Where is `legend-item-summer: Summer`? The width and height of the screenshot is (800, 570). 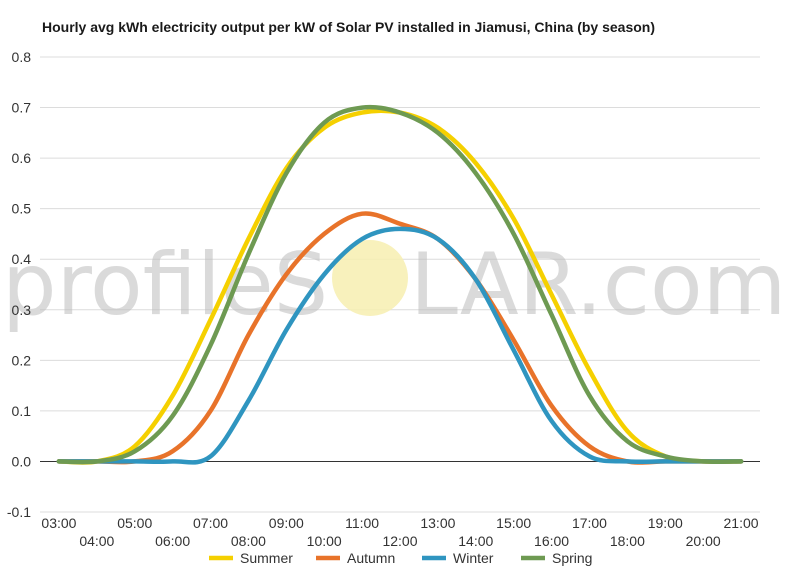 legend-item-summer: Summer is located at coordinates (251, 558).